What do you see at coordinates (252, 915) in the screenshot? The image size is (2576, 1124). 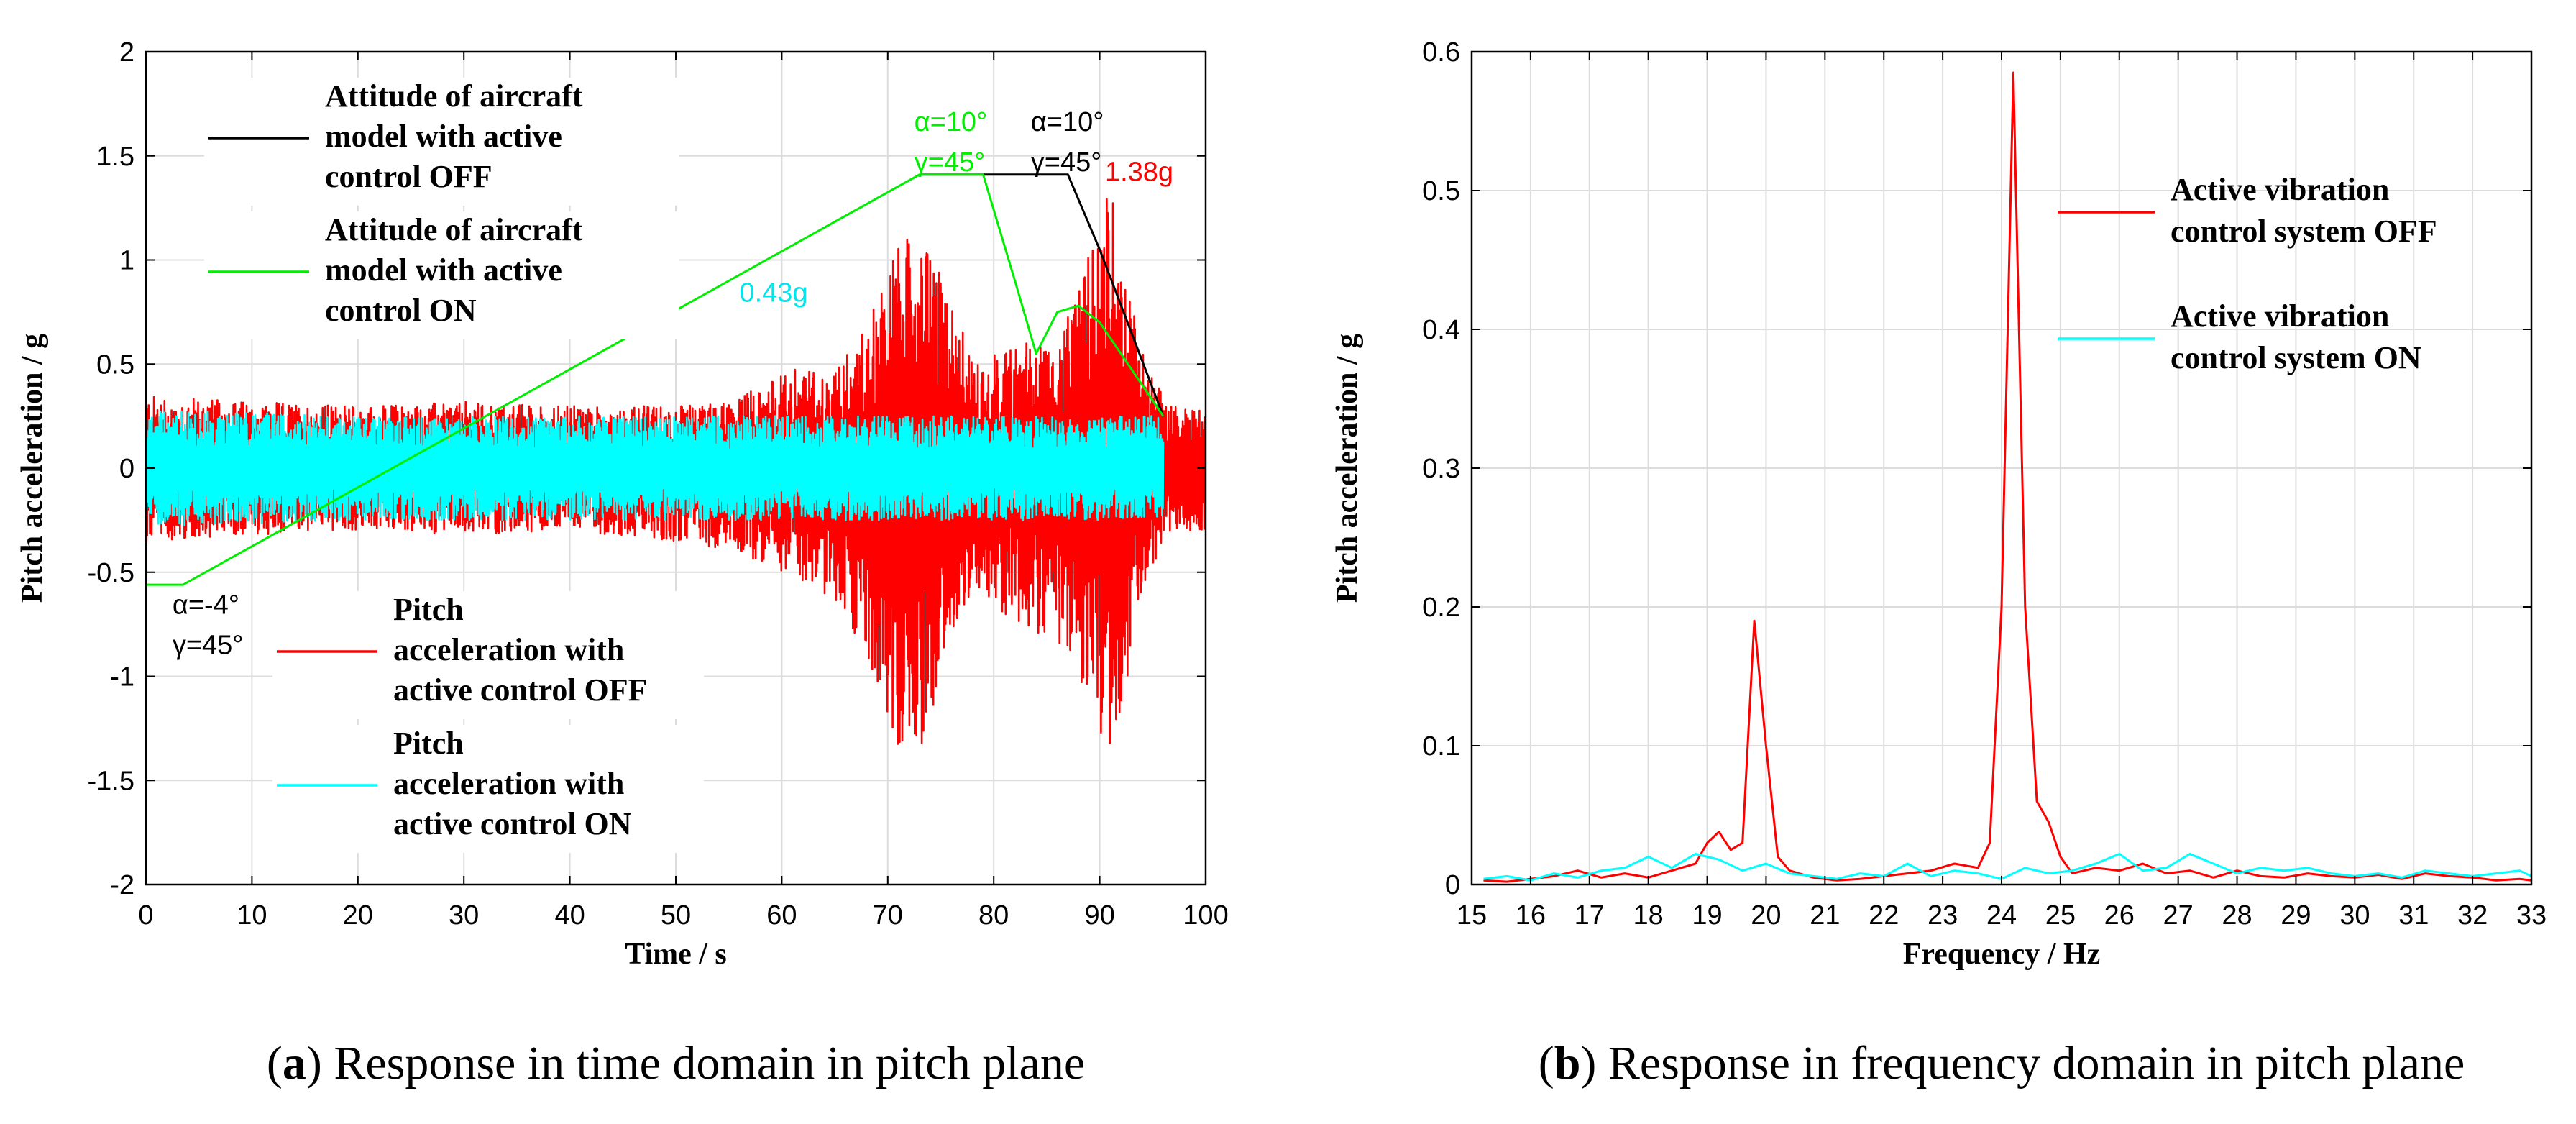 I see `x-tick-label: 10` at bounding box center [252, 915].